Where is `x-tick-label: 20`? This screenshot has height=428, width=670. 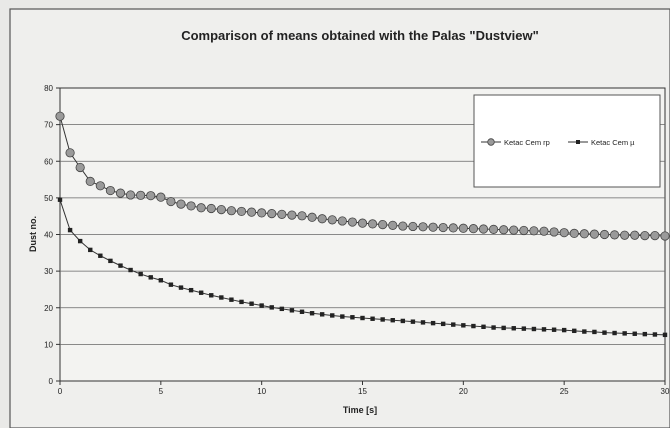 x-tick-label: 20 is located at coordinates (463, 391).